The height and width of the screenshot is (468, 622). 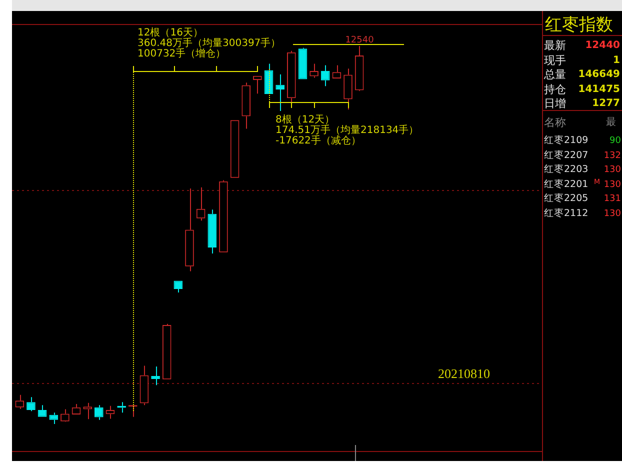 I want to click on annotation: 8根（12天）, so click(x=305, y=120).